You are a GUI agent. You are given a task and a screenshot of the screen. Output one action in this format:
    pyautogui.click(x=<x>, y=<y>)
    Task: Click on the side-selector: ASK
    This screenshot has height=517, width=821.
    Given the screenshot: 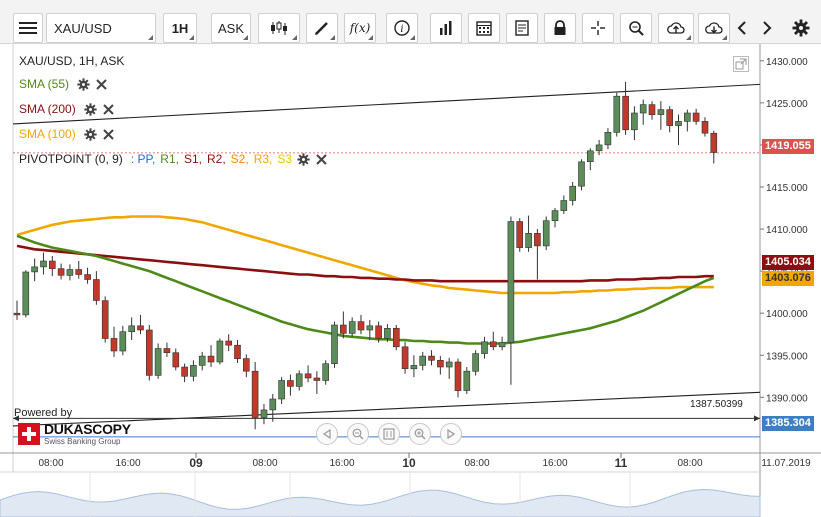 What is the action you would take?
    pyautogui.click(x=231, y=28)
    